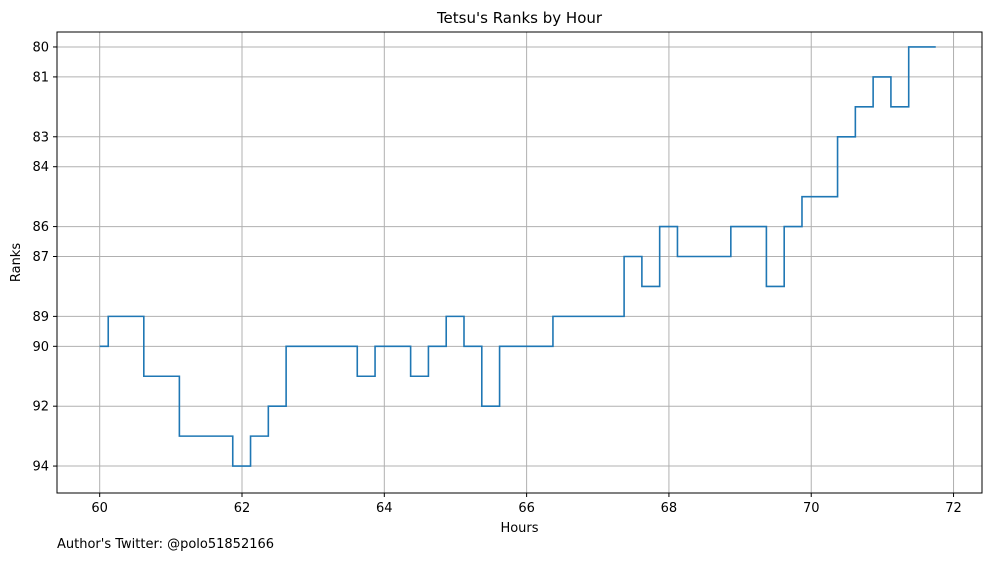 Image resolution: width=997 pixels, height=562 pixels. What do you see at coordinates (40, 47) in the screenshot?
I see `y-tick-label: 80` at bounding box center [40, 47].